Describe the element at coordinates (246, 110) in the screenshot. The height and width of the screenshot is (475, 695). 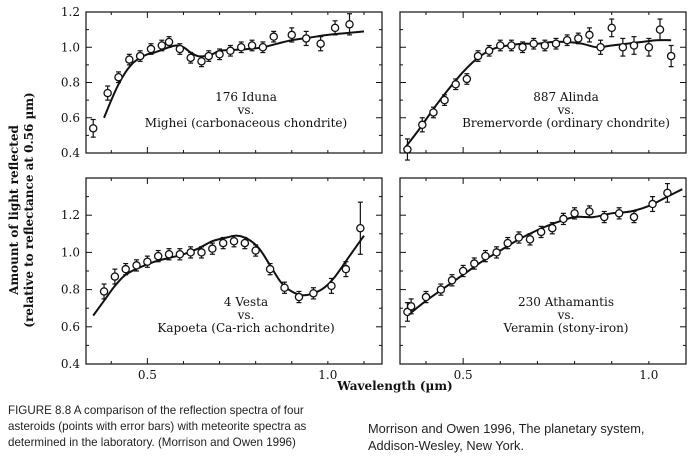
I see `panel-annotation-line: vs.` at that location.